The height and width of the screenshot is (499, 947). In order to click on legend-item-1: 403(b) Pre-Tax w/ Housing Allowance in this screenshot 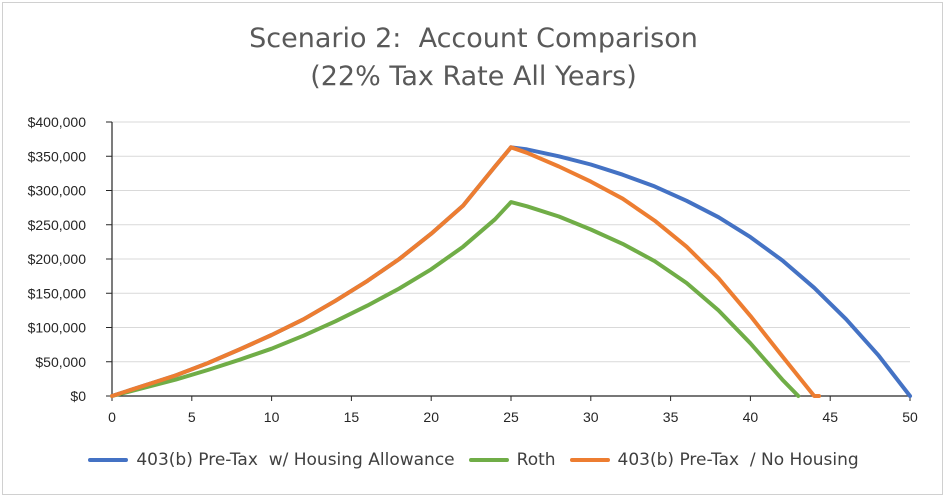, I will do `click(271, 460)`.